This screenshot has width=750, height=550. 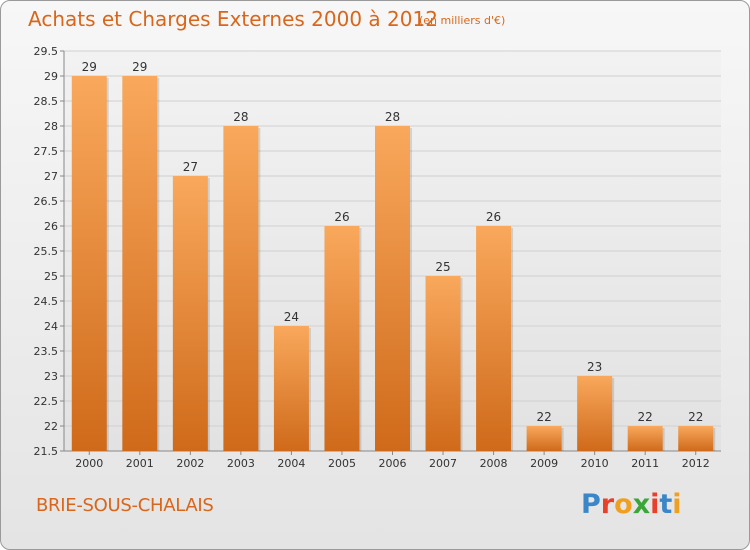 What do you see at coordinates (125, 505) in the screenshot?
I see `city-name: BRIE-SOUS-CHALAIS` at bounding box center [125, 505].